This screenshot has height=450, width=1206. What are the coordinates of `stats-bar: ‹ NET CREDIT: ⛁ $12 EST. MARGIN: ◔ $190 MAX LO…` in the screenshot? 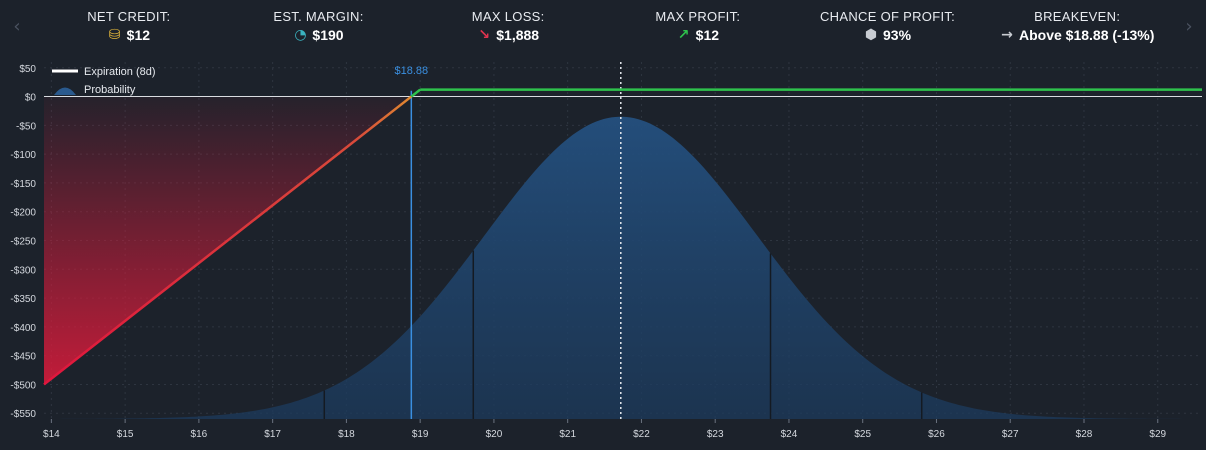 It's located at (603, 26).